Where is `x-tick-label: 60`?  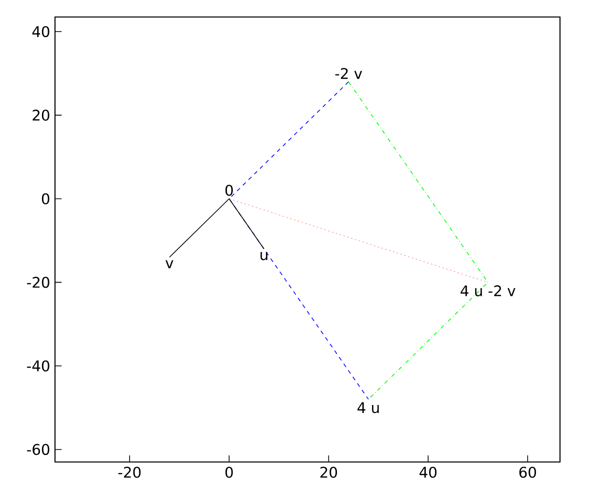
x-tick-label: 60 is located at coordinates (527, 472).